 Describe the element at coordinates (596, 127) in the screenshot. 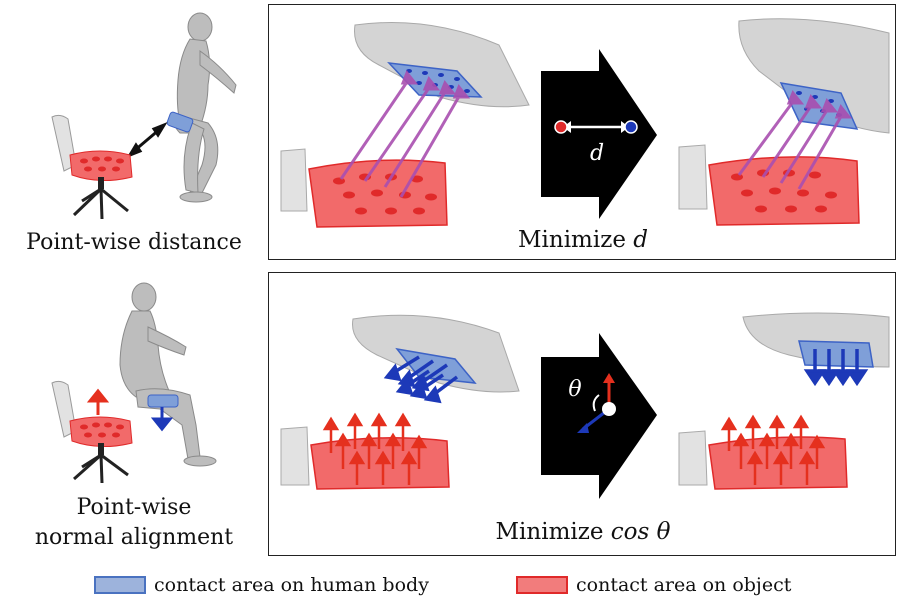

I see `distance-symbol` at that location.